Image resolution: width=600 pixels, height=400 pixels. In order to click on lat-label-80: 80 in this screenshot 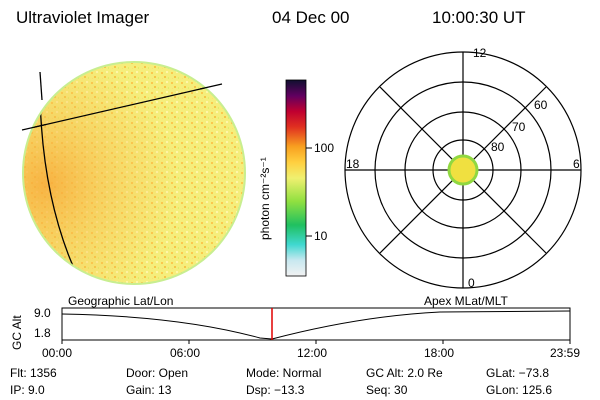, I will do `click(498, 147)`.